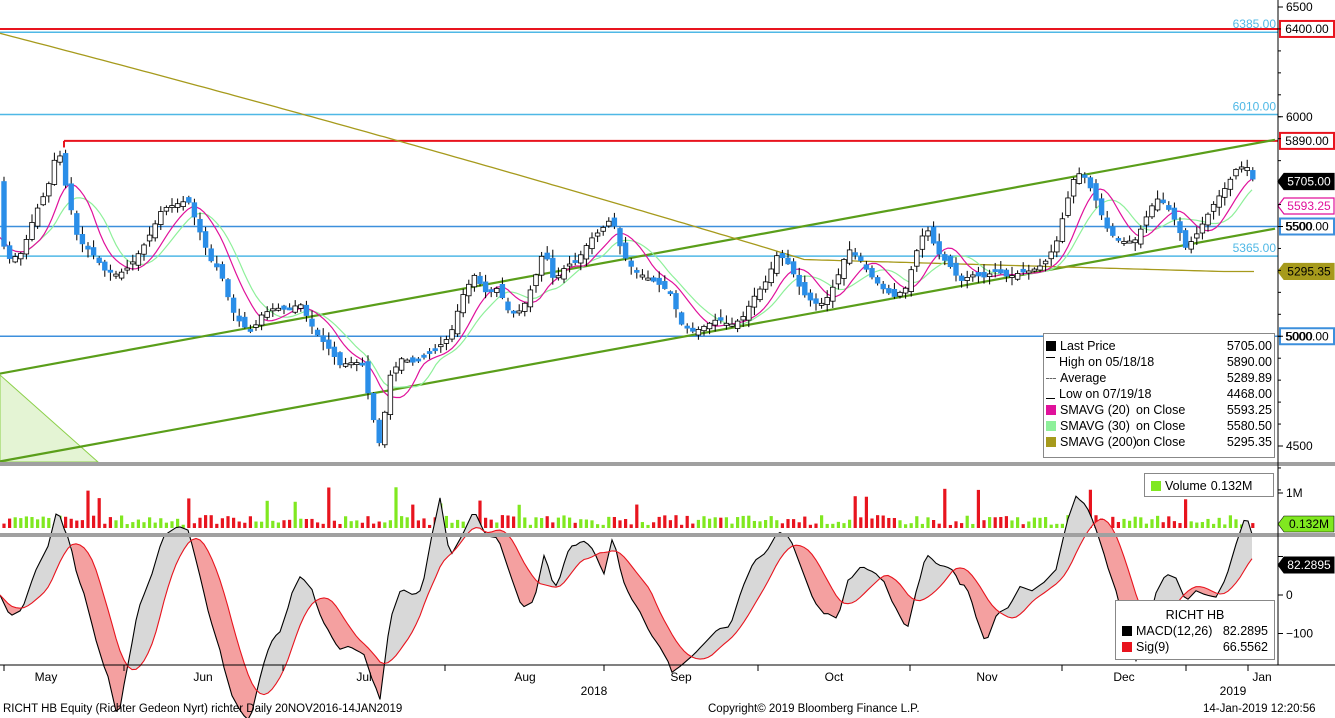 Image resolution: width=1335 pixels, height=718 pixels. What do you see at coordinates (834, 677) in the screenshot?
I see `month-label: Oct` at bounding box center [834, 677].